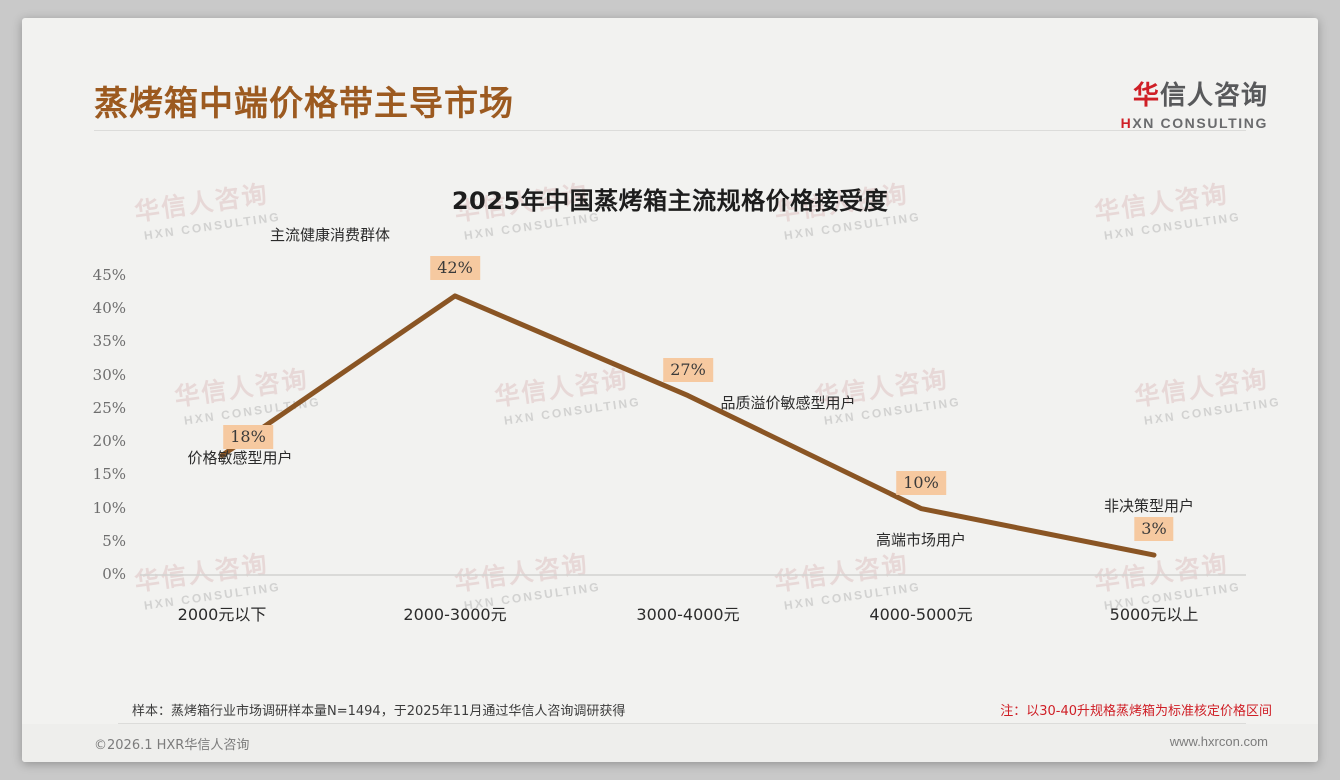 The width and height of the screenshot is (1340, 780). What do you see at coordinates (455, 267) in the screenshot?
I see `data-point-label: 42%` at bounding box center [455, 267].